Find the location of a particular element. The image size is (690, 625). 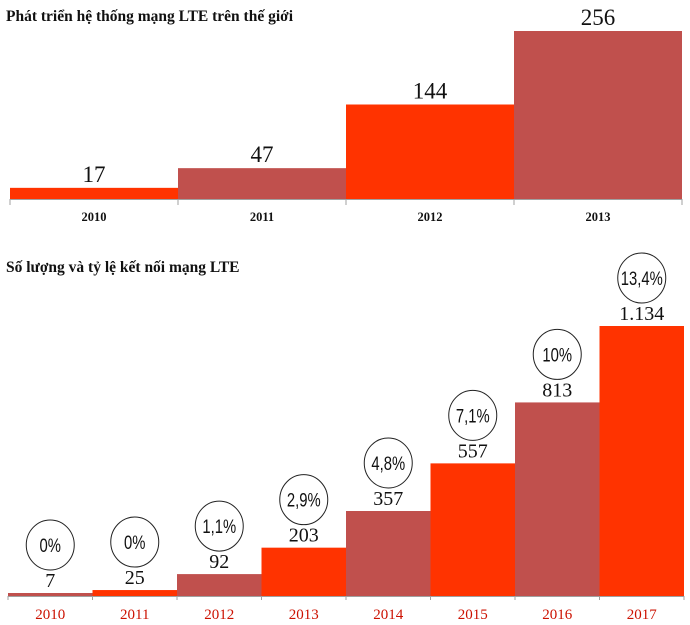

data-label: 7 is located at coordinates (50, 581).